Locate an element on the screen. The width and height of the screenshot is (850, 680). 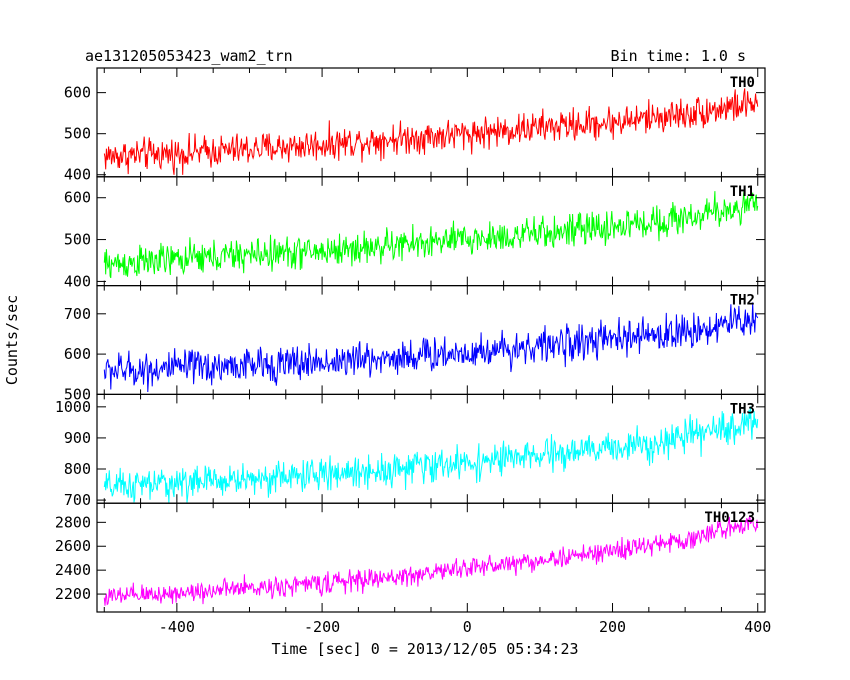
chart-subtitle: Bin time: 1.0 s is located at coordinates (678, 56).